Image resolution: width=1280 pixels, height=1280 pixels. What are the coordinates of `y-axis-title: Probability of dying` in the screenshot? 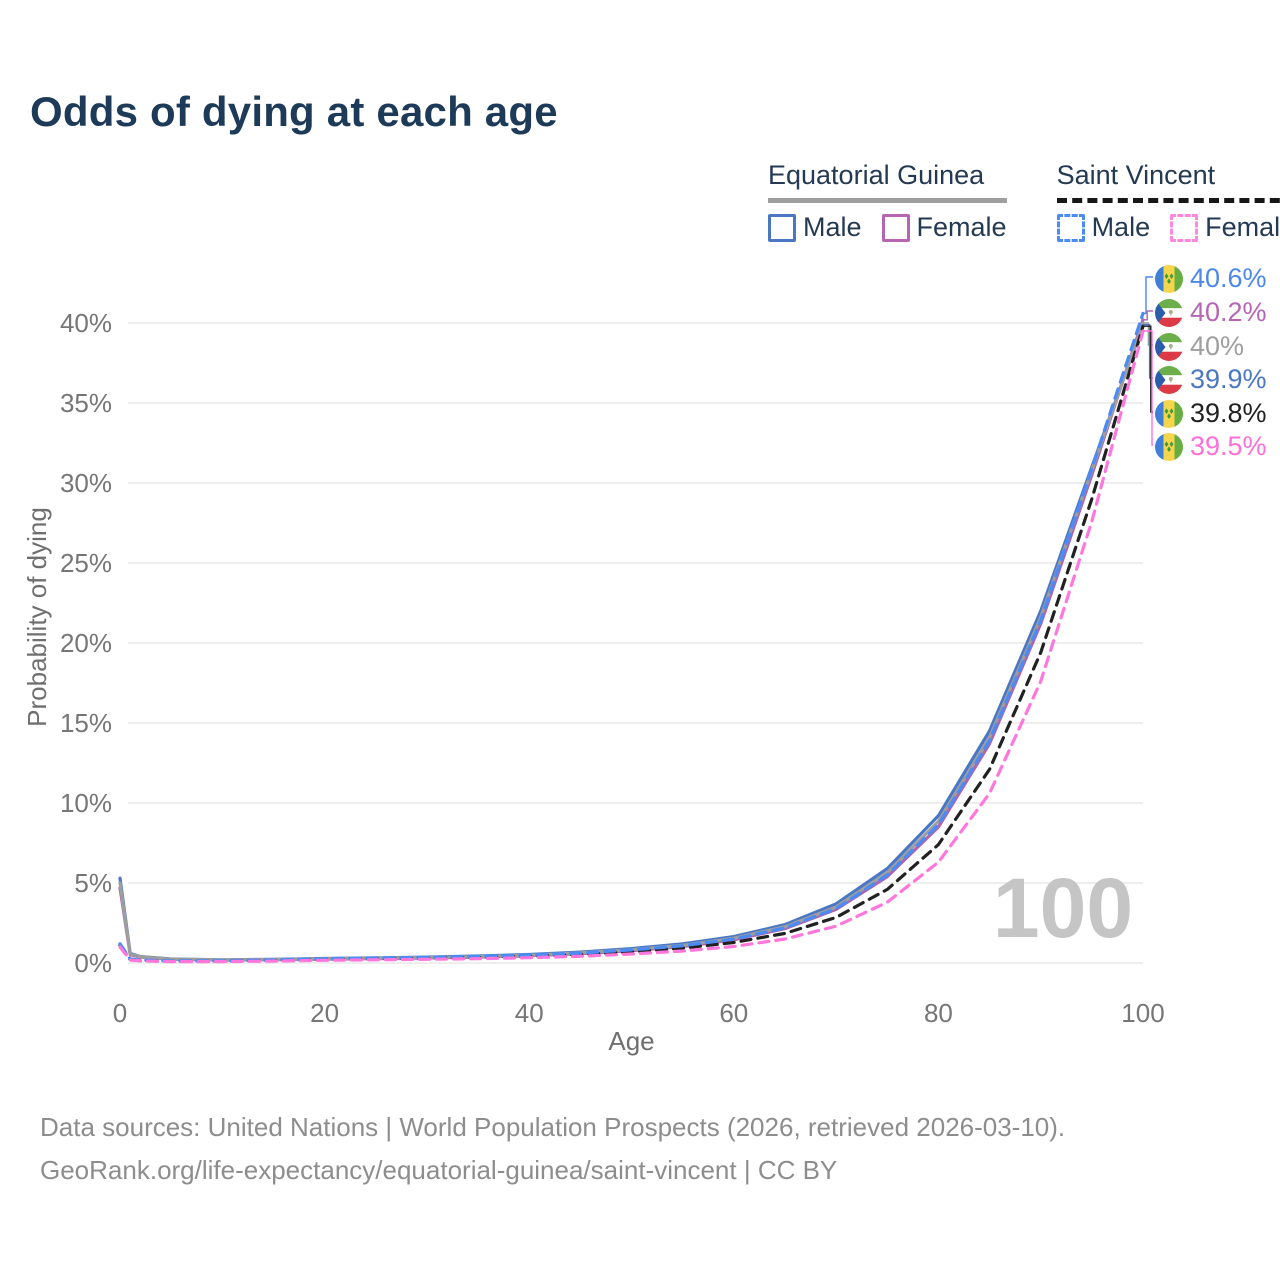 It's located at (37, 617).